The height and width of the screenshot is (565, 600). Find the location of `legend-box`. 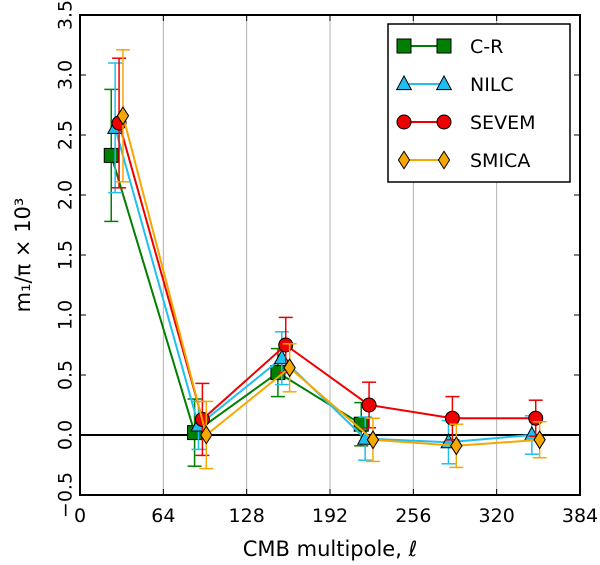

legend-box is located at coordinates (479, 103).